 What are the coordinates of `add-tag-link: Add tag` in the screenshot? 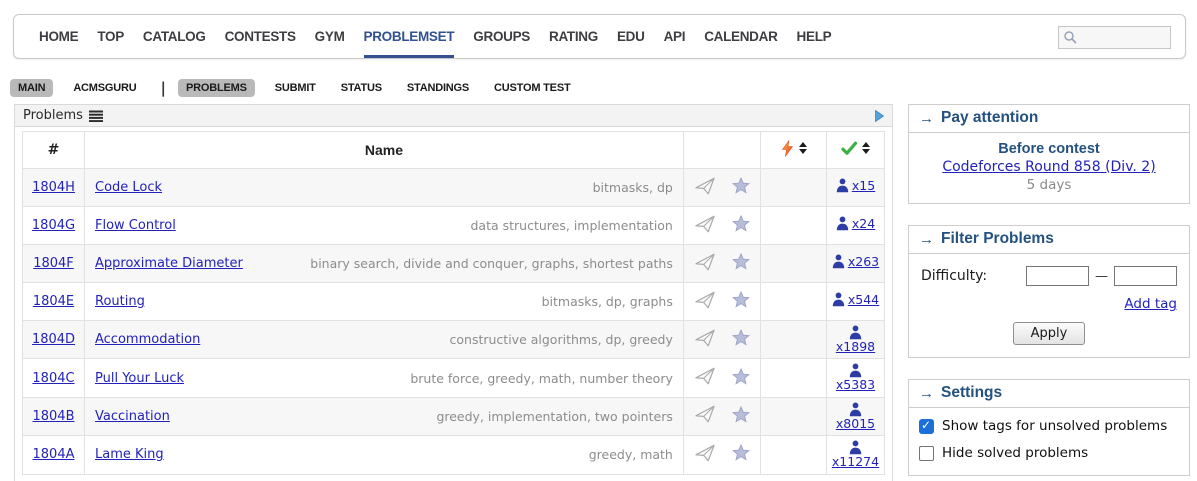 It's located at (1150, 304).